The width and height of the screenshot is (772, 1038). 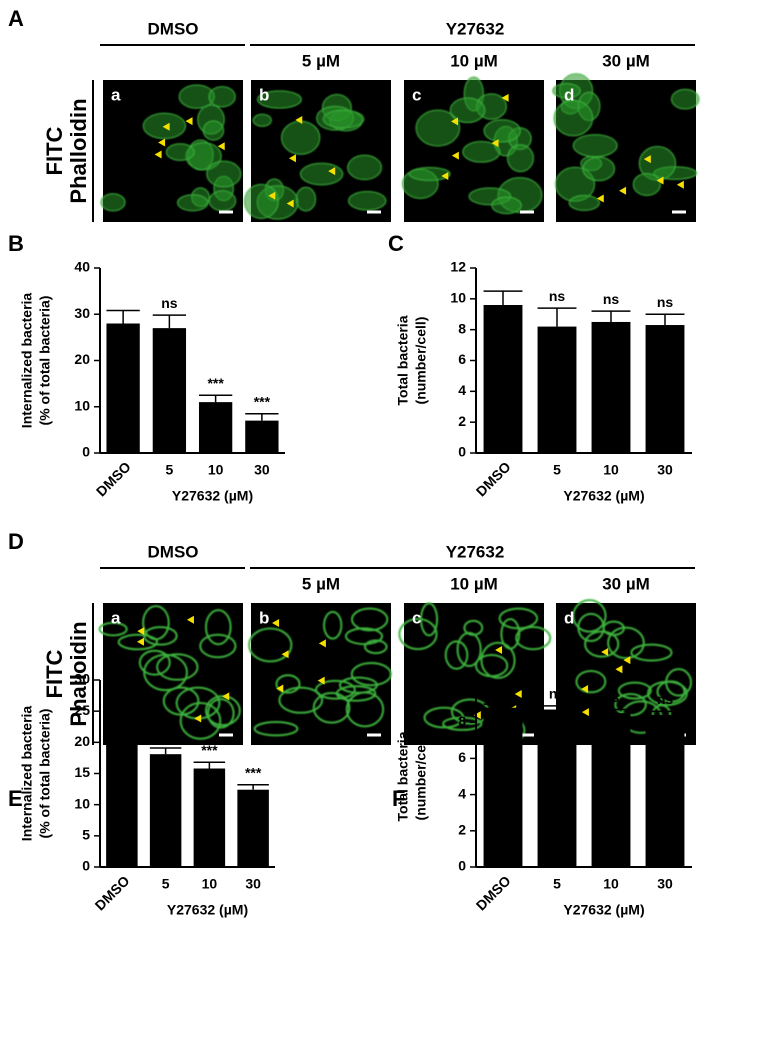 I want to click on y-tick-label: 10, so click(x=82, y=803).